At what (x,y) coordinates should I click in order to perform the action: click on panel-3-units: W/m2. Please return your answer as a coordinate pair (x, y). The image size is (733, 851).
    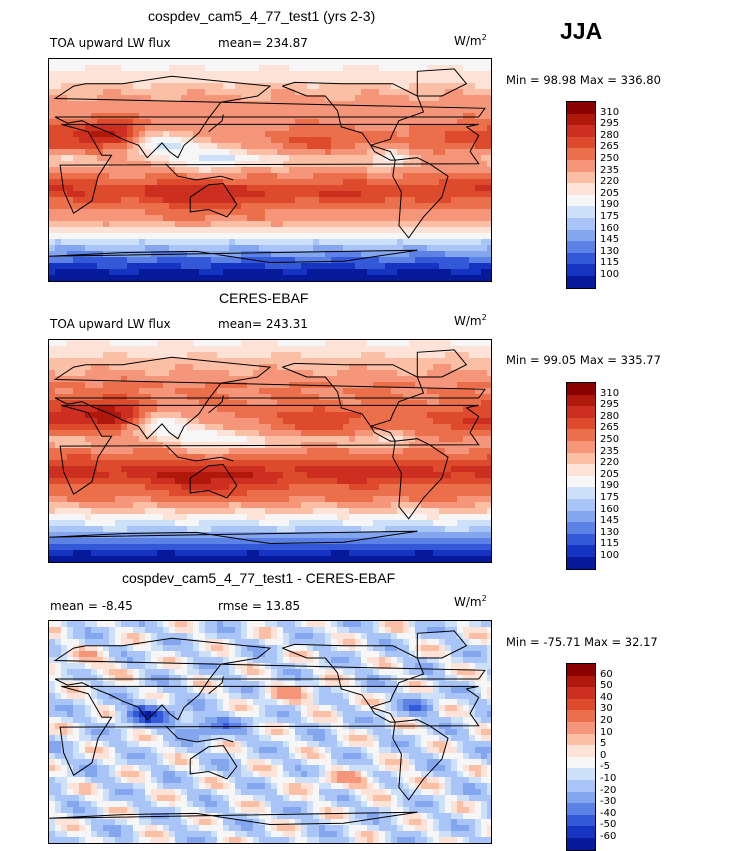
    Looking at the image, I should click on (470, 601).